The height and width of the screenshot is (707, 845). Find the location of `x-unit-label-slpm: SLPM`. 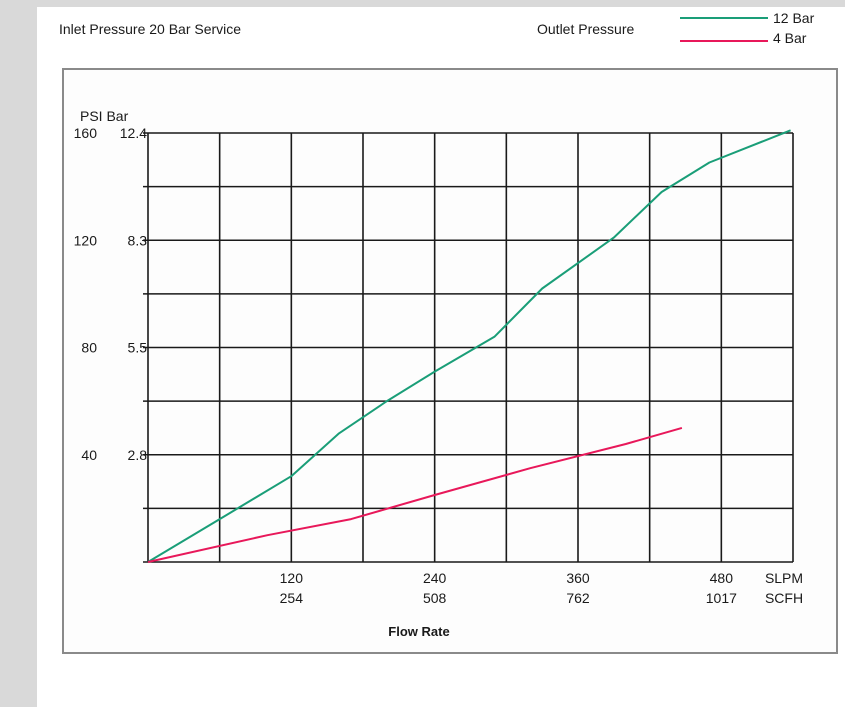

x-unit-label-slpm: SLPM is located at coordinates (784, 578).